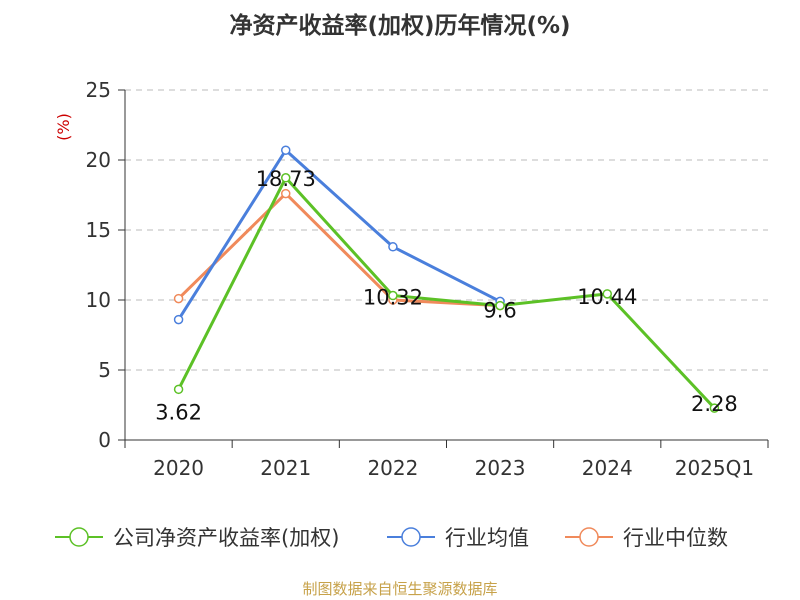  I want to click on chart-title: 净资产收益率(加权)历年情况(%), so click(400, 26).